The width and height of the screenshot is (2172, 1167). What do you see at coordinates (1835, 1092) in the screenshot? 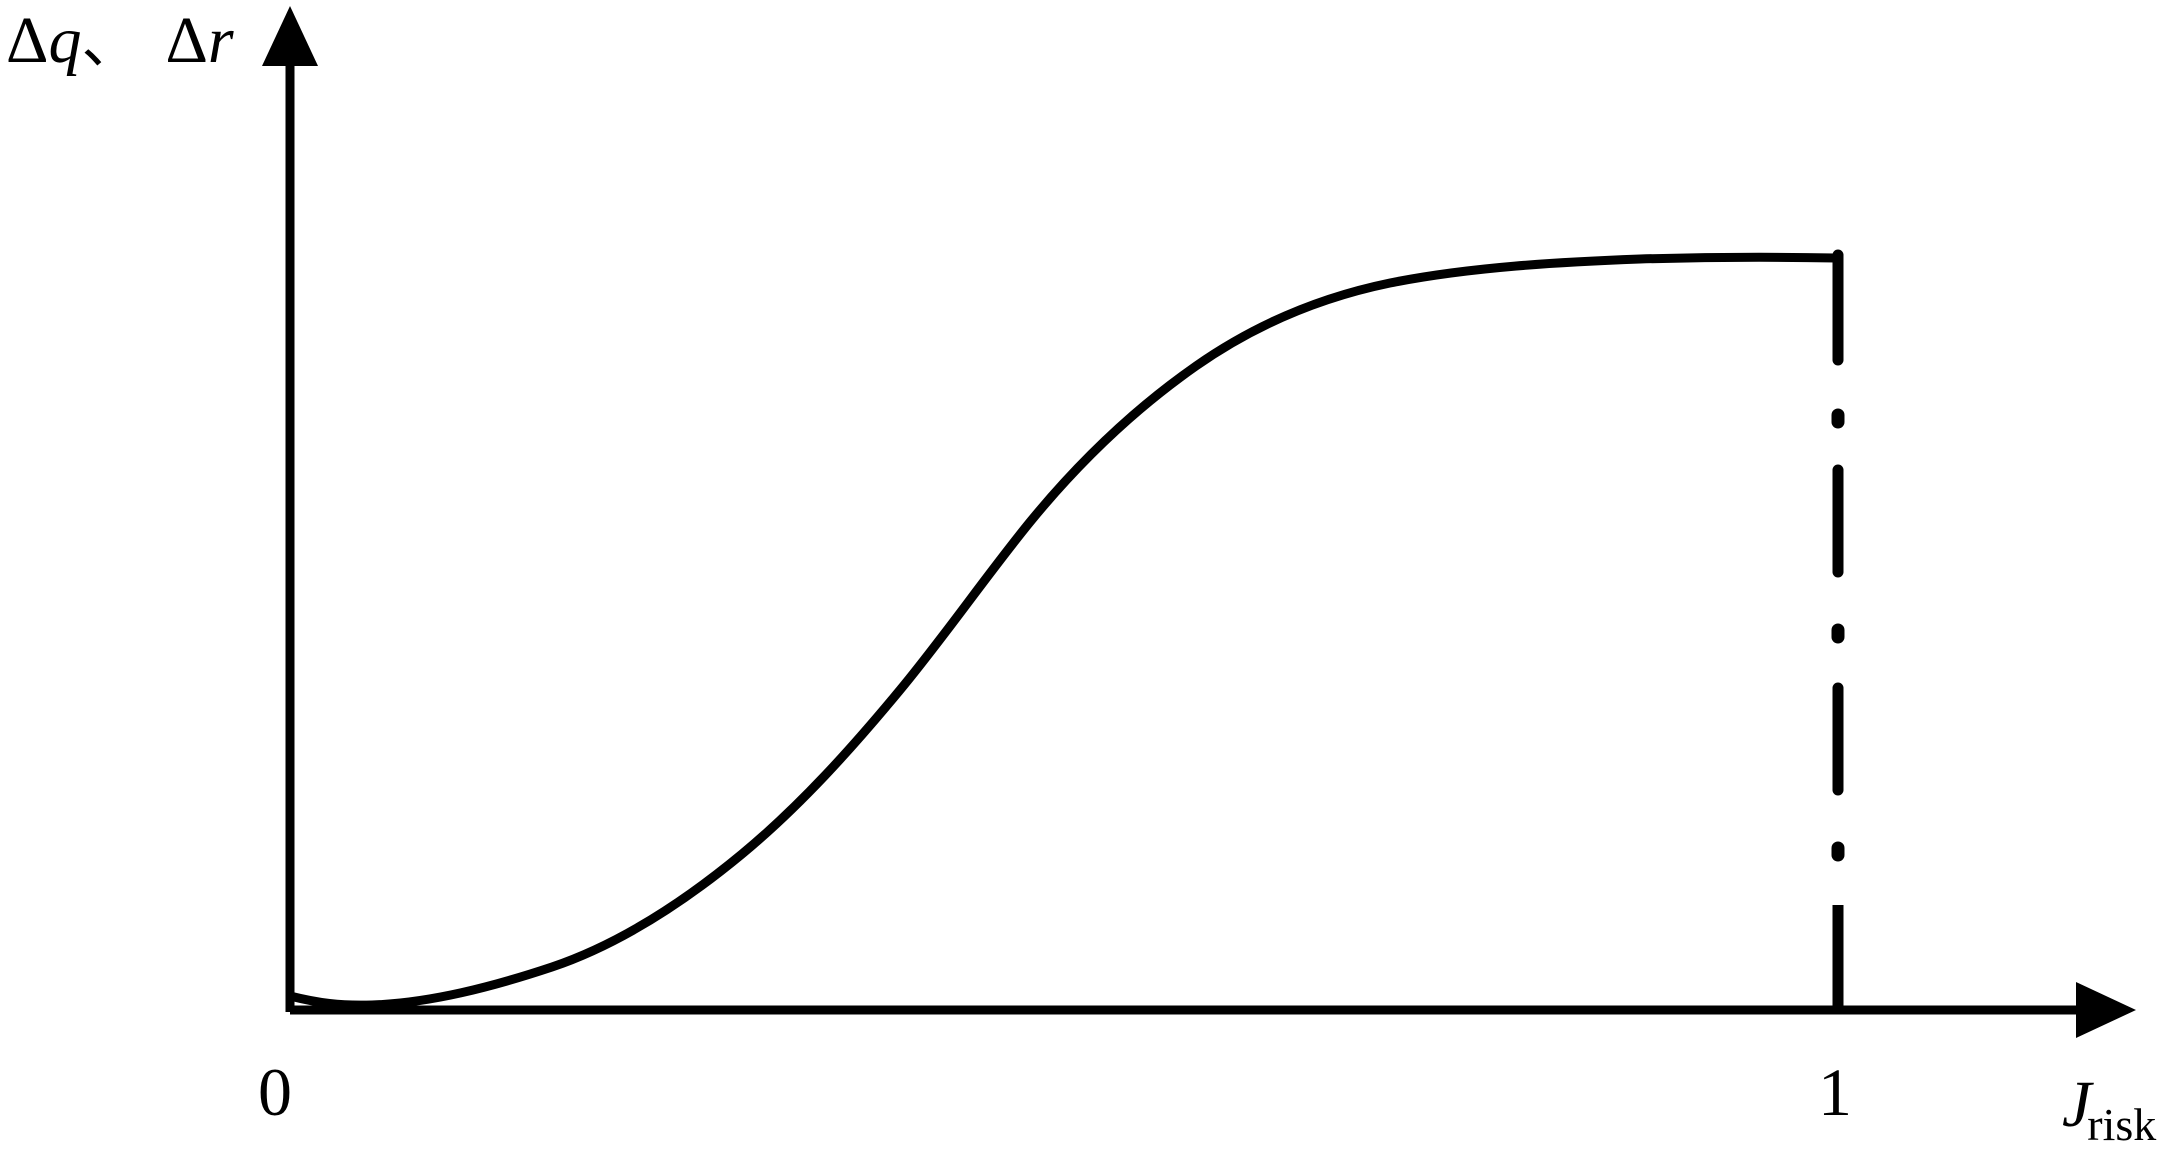
I see `x-tick-label-one: 1` at bounding box center [1835, 1092].